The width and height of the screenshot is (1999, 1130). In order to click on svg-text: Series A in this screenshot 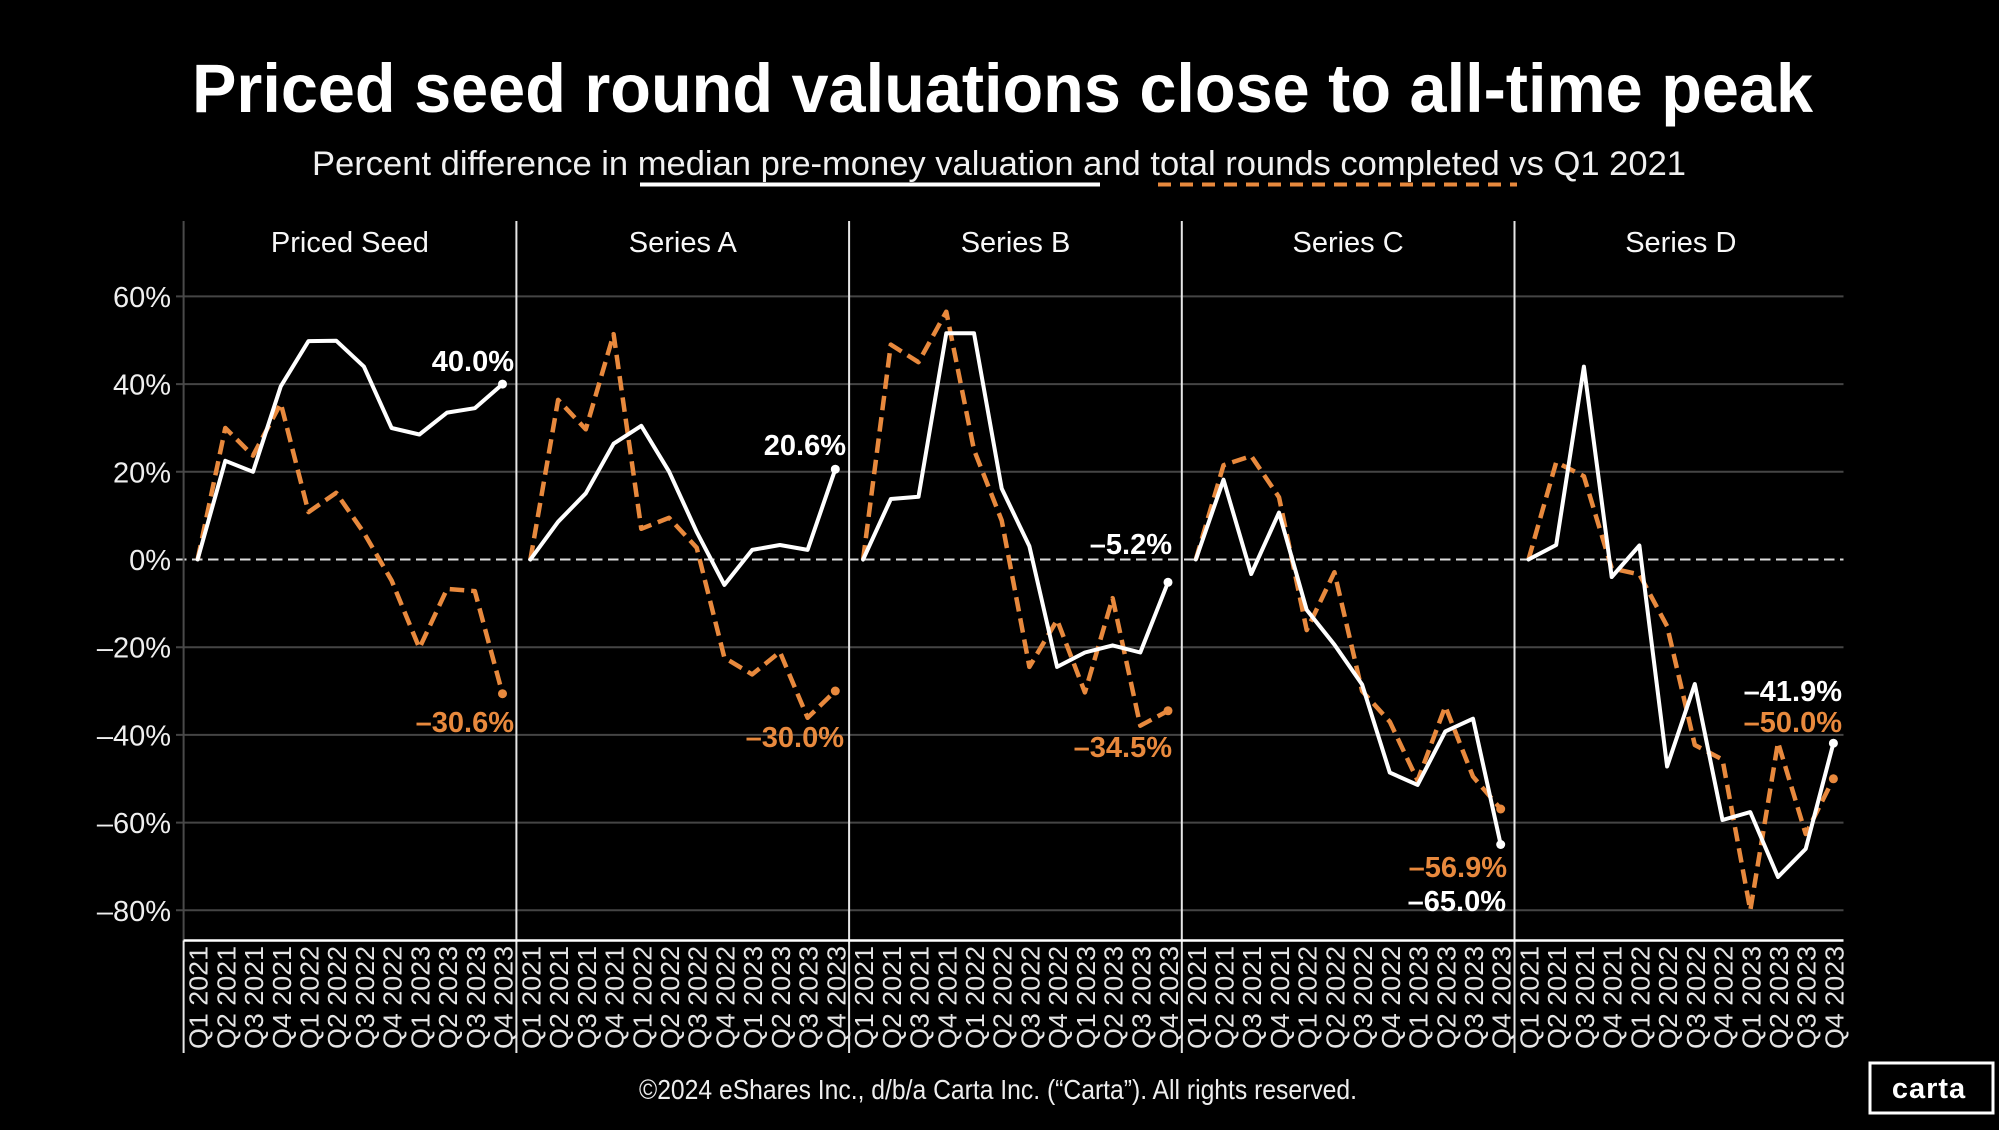, I will do `click(683, 243)`.